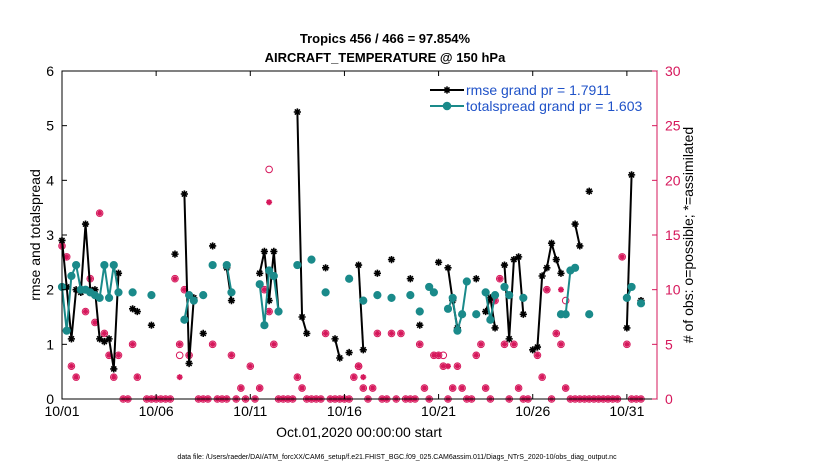 The width and height of the screenshot is (830, 470). What do you see at coordinates (385, 38) in the screenshot?
I see `chart-title: Tropics 456 / 466 = 97.854%` at bounding box center [385, 38].